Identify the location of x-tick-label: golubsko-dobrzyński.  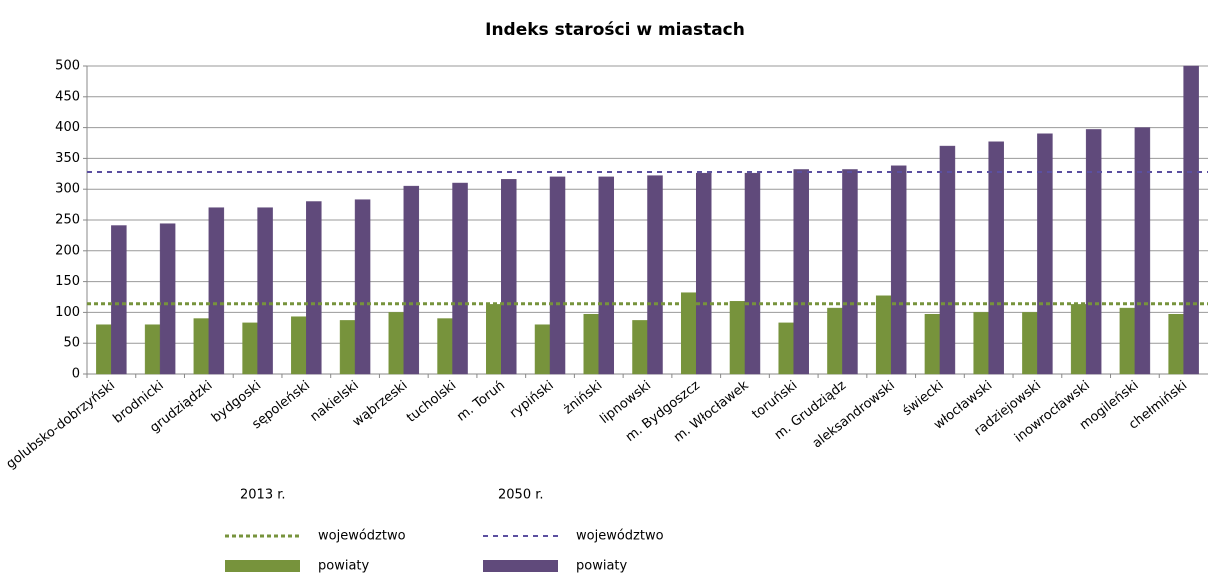
(61, 425).